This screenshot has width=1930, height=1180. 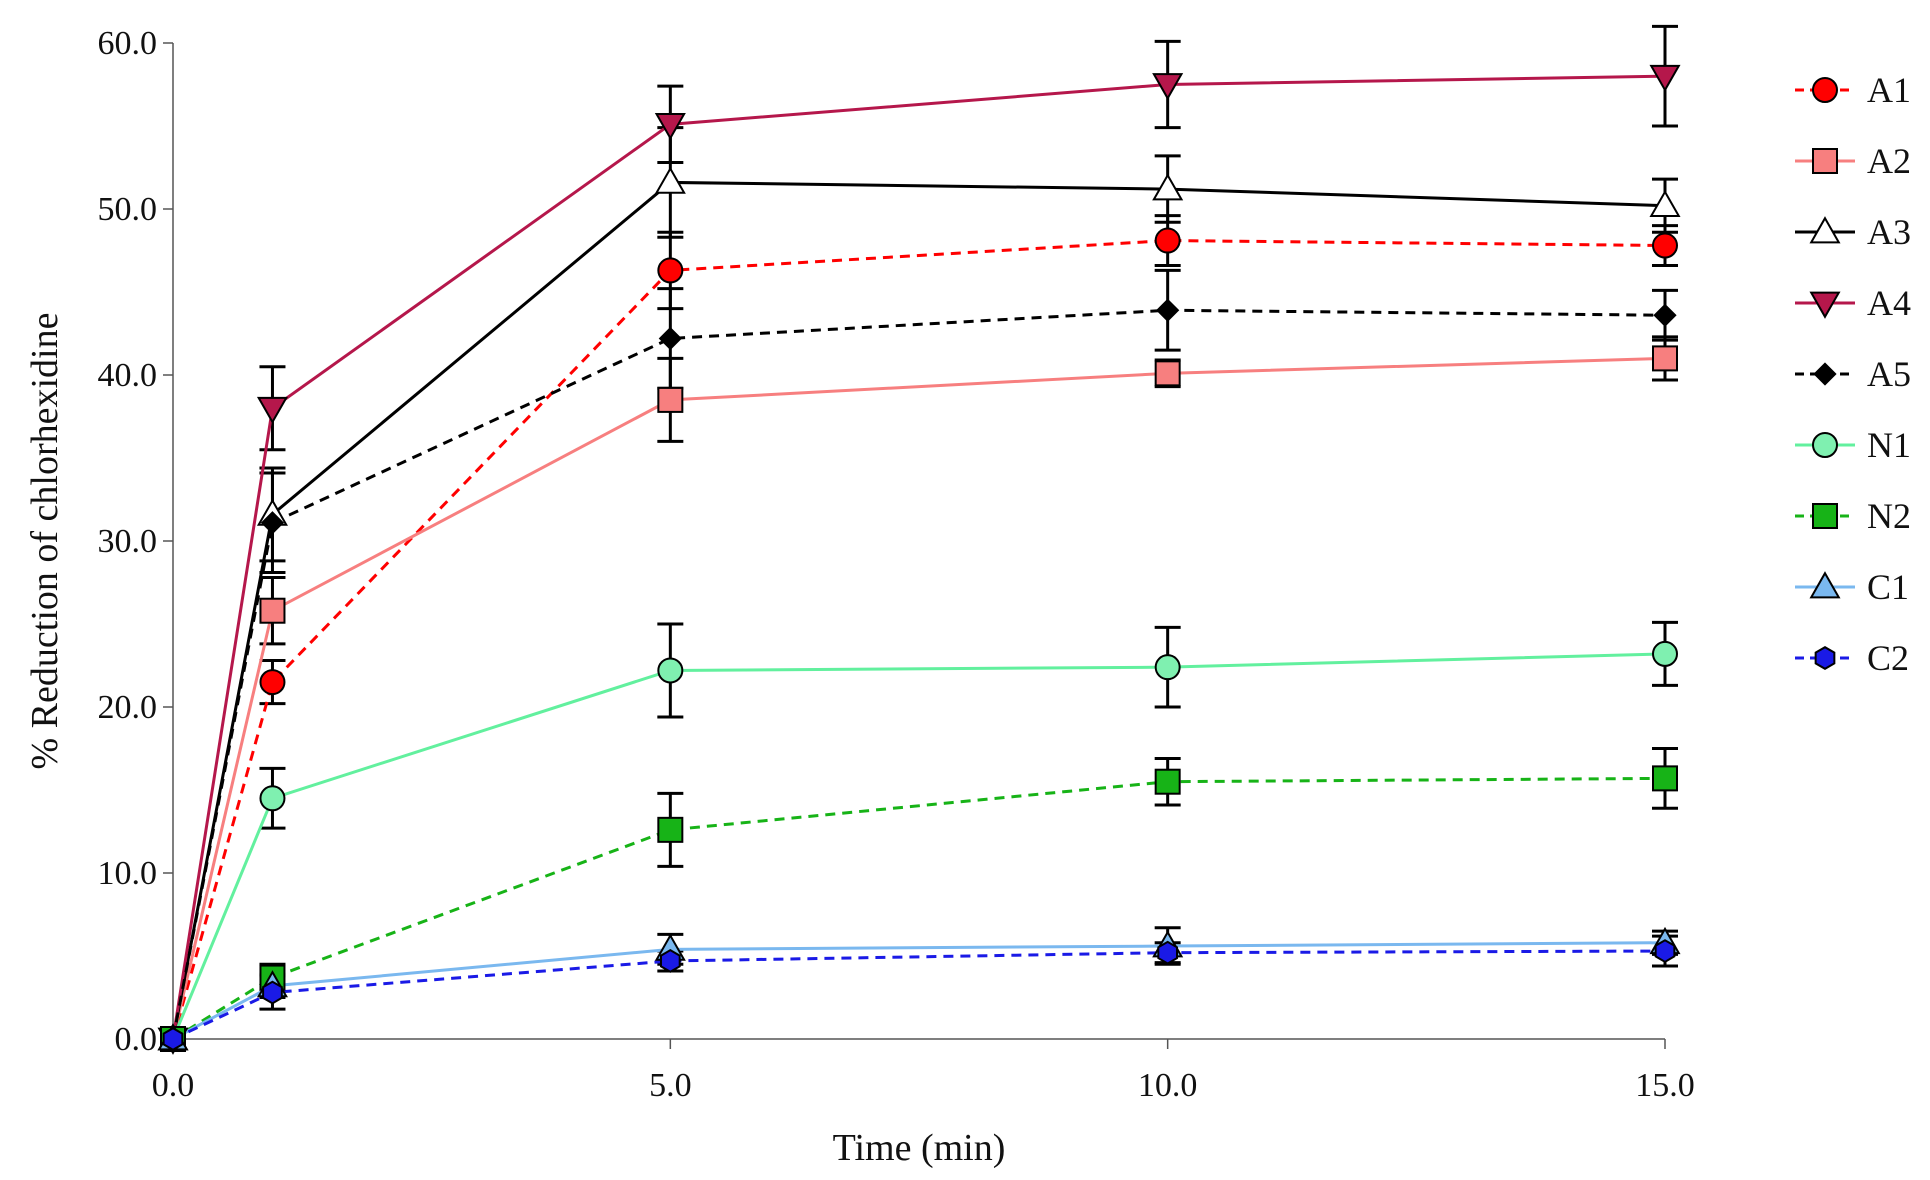 I want to click on legend-label-n2: N2, so click(x=1889, y=516).